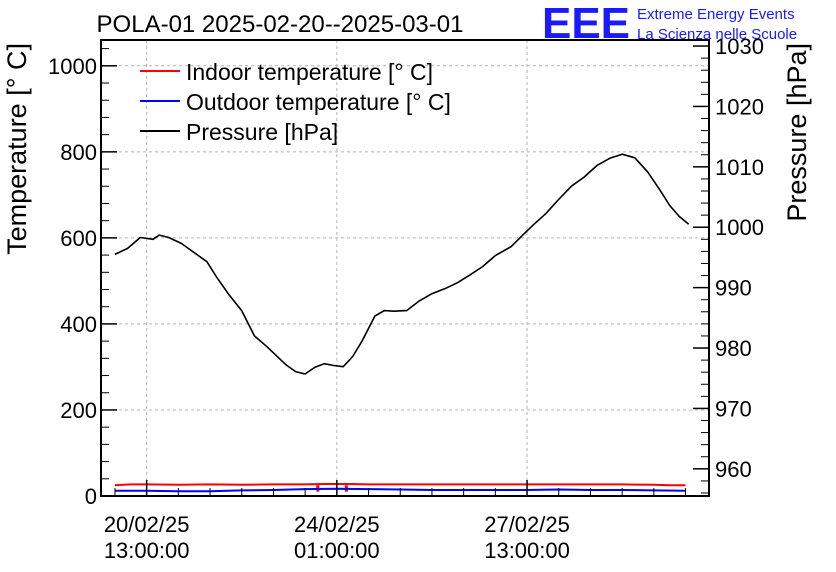 The width and height of the screenshot is (836, 572). Describe the element at coordinates (797, 132) in the screenshot. I see `y2-axis-title: Pressure [hPa]` at that location.